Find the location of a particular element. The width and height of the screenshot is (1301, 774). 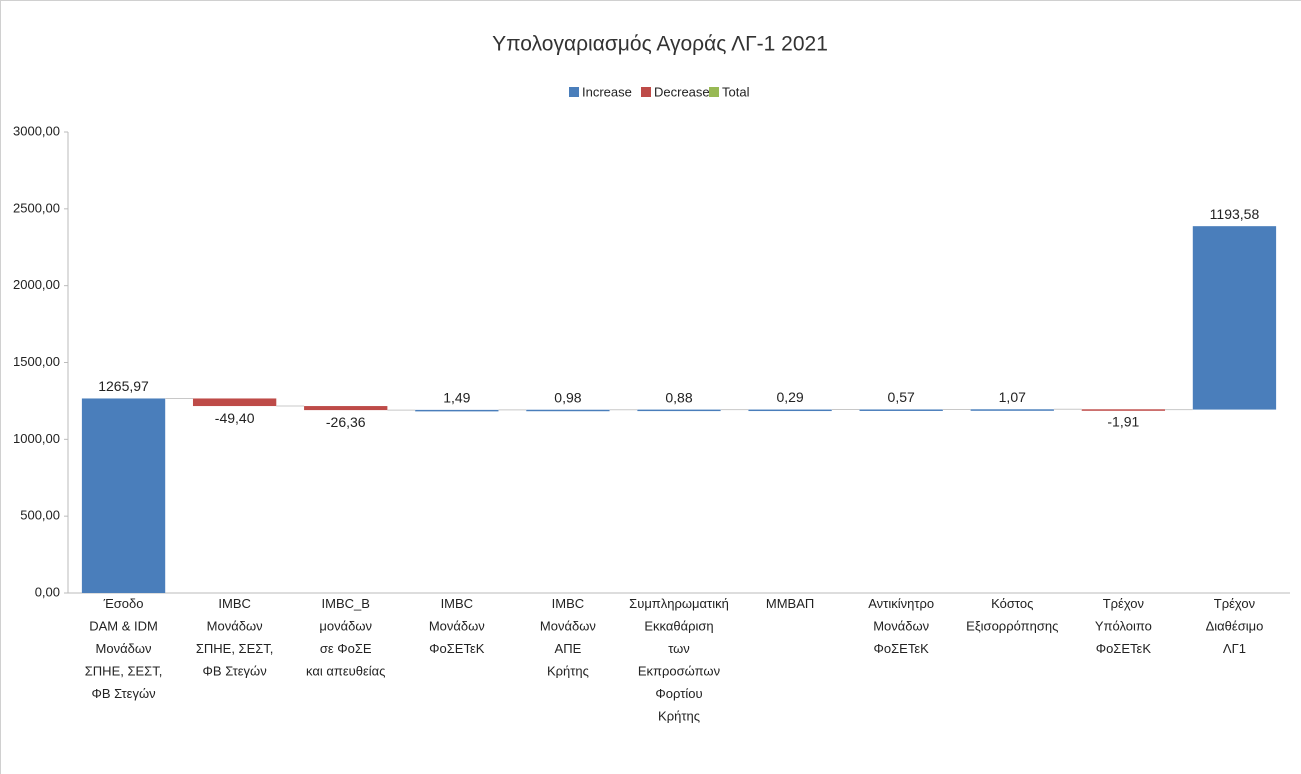

data-label: 1,07 is located at coordinates (1012, 397).